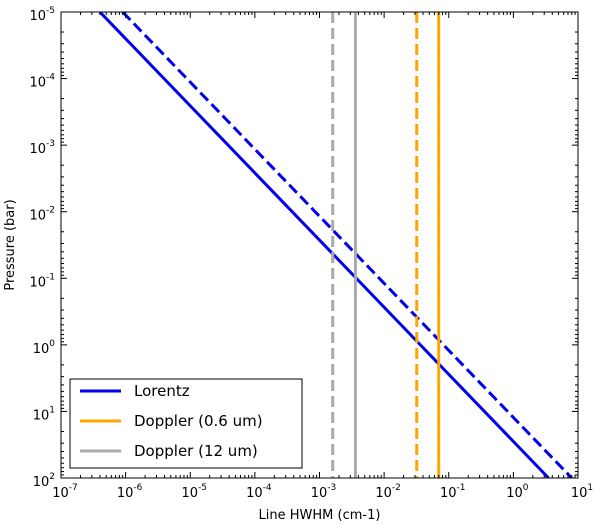 The image size is (598, 525). What do you see at coordinates (44, 481) in the screenshot?
I see `y-tick-label: 10²` at bounding box center [44, 481].